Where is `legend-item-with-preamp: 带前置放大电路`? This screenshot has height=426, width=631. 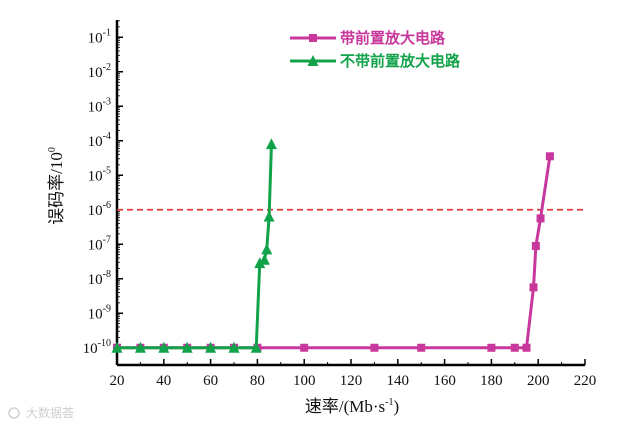
legend-item-with-preamp: 带前置放大电路 is located at coordinates (368, 38).